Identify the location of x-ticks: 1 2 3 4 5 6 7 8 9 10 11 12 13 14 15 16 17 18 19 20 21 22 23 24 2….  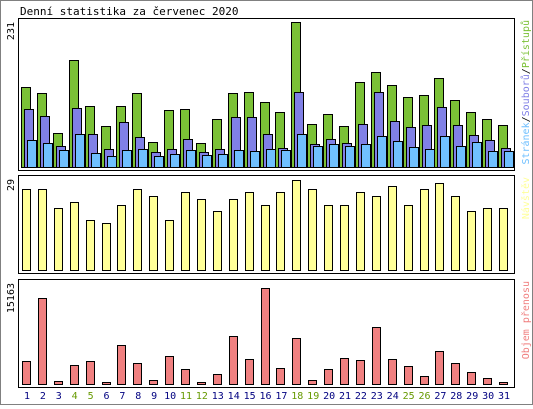
(267, 396).